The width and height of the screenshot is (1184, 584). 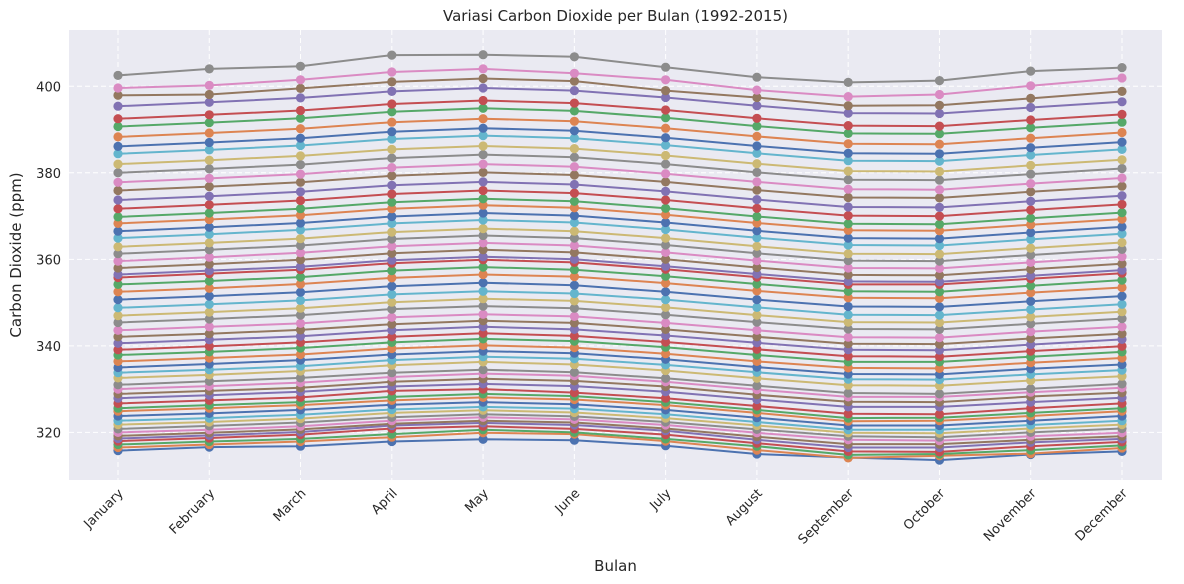 What do you see at coordinates (48, 347) in the screenshot?
I see `y-tick-label: 340` at bounding box center [48, 347].